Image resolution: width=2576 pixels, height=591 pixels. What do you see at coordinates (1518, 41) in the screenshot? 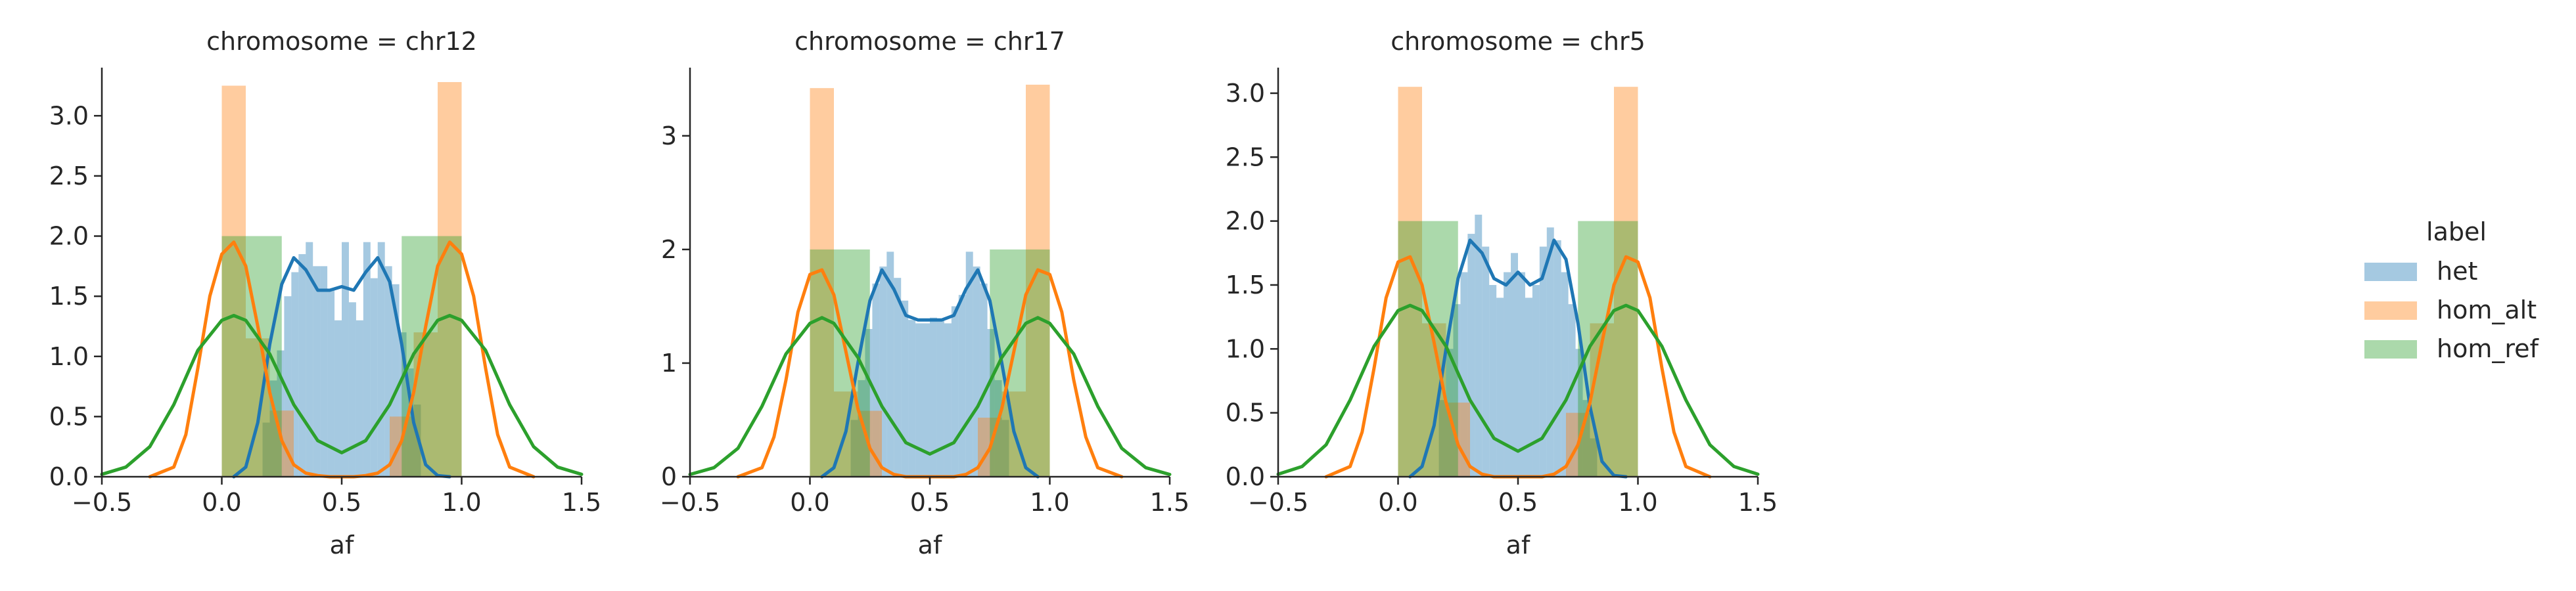
I see `facet-title: chromosome = chr5` at bounding box center [1518, 41].